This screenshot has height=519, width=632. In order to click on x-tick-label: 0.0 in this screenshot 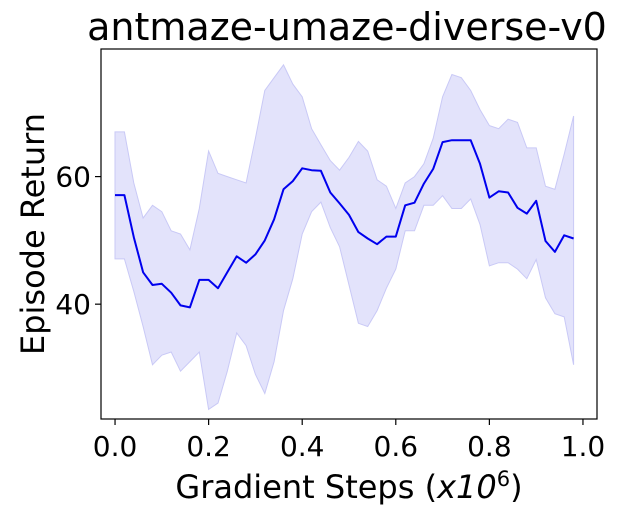, I will do `click(115, 446)`.